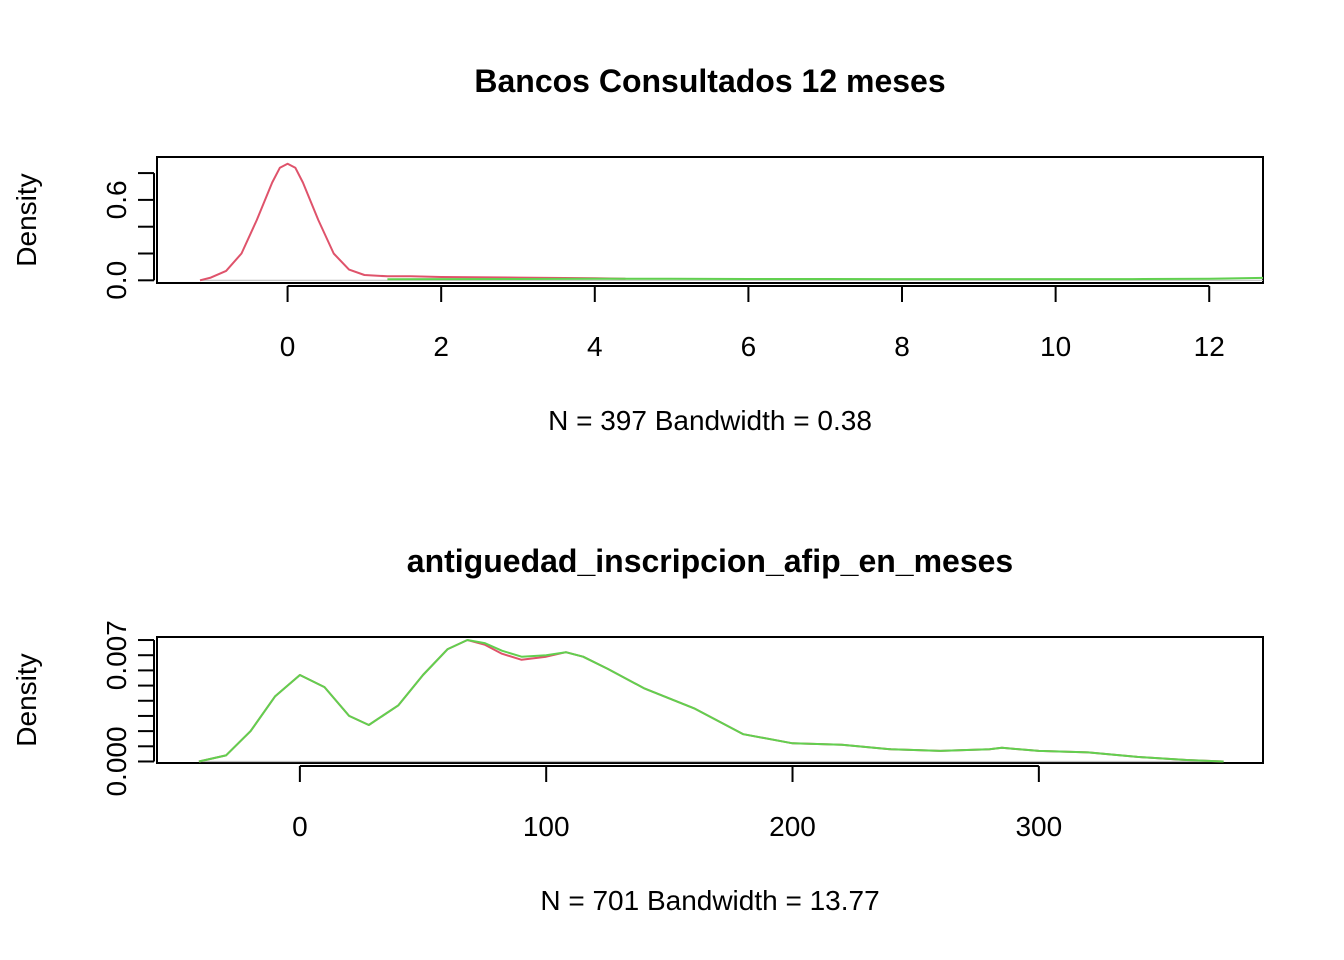 This screenshot has width=1344, height=960. What do you see at coordinates (116, 761) in the screenshot?
I see `y-tick-label: 0.000` at bounding box center [116, 761].